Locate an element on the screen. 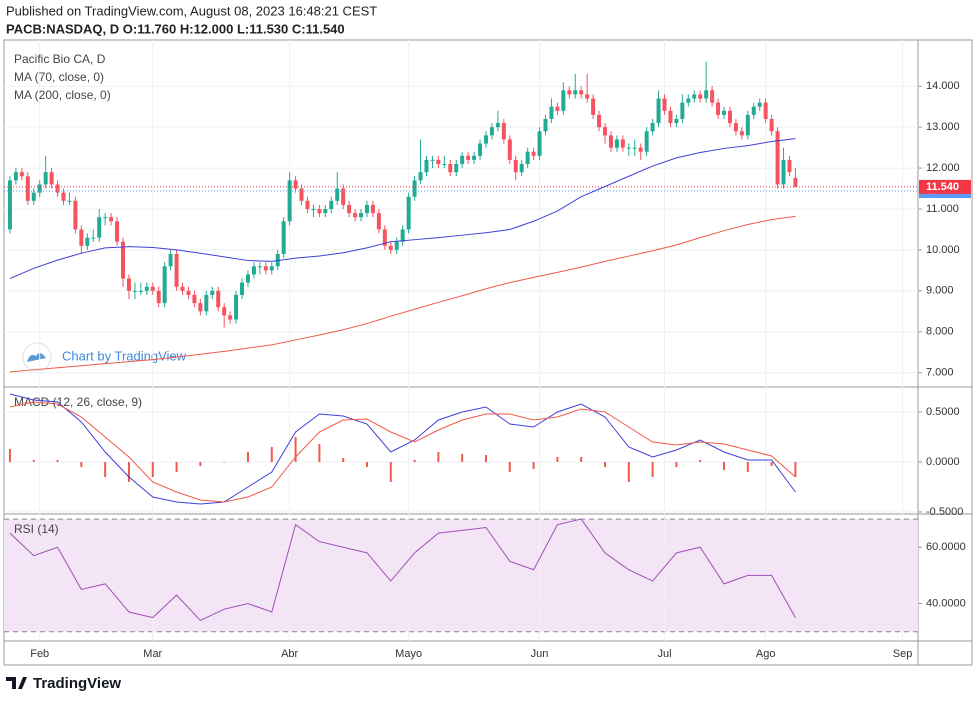 The width and height of the screenshot is (978, 707). pane-title: MACD (12, 26, close, 9) is located at coordinates (78, 402).